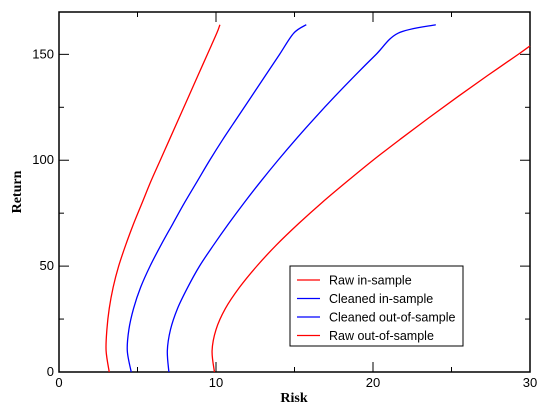 This screenshot has height=408, width=537. I want to click on y-tick-label: 100, so click(43, 159).